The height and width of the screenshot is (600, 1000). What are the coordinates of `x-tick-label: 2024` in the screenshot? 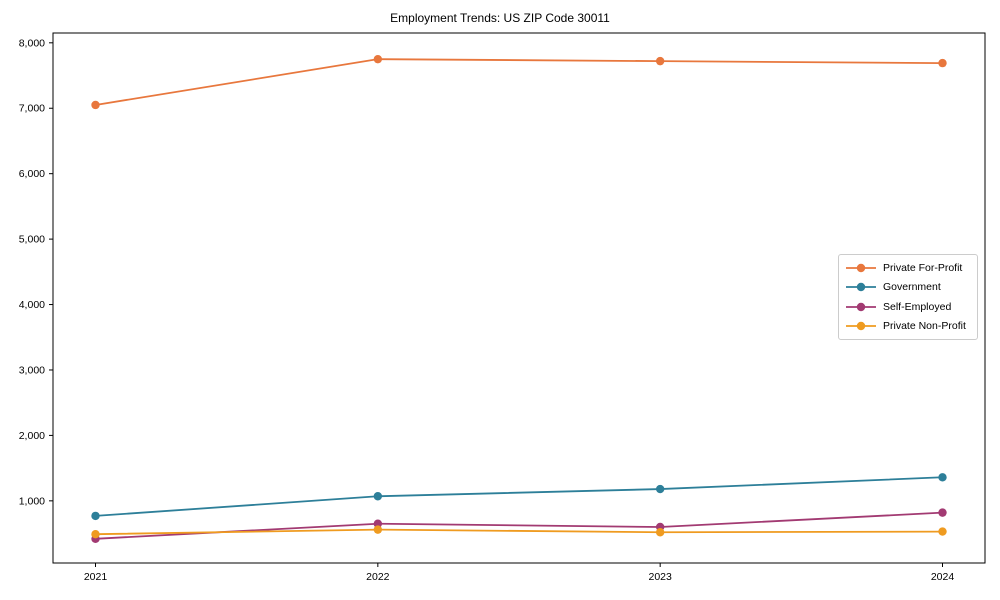 It's located at (943, 577).